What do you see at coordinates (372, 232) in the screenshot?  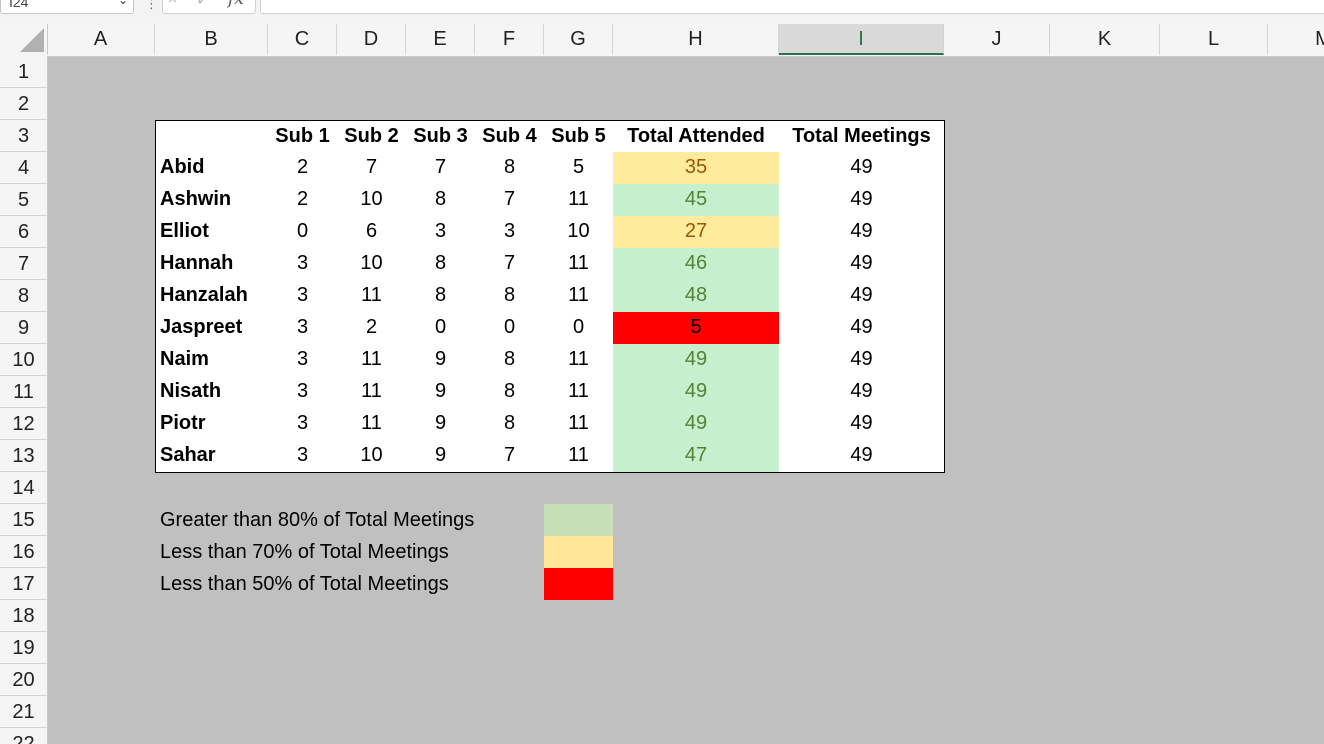 I see `sub-cell: 6` at bounding box center [372, 232].